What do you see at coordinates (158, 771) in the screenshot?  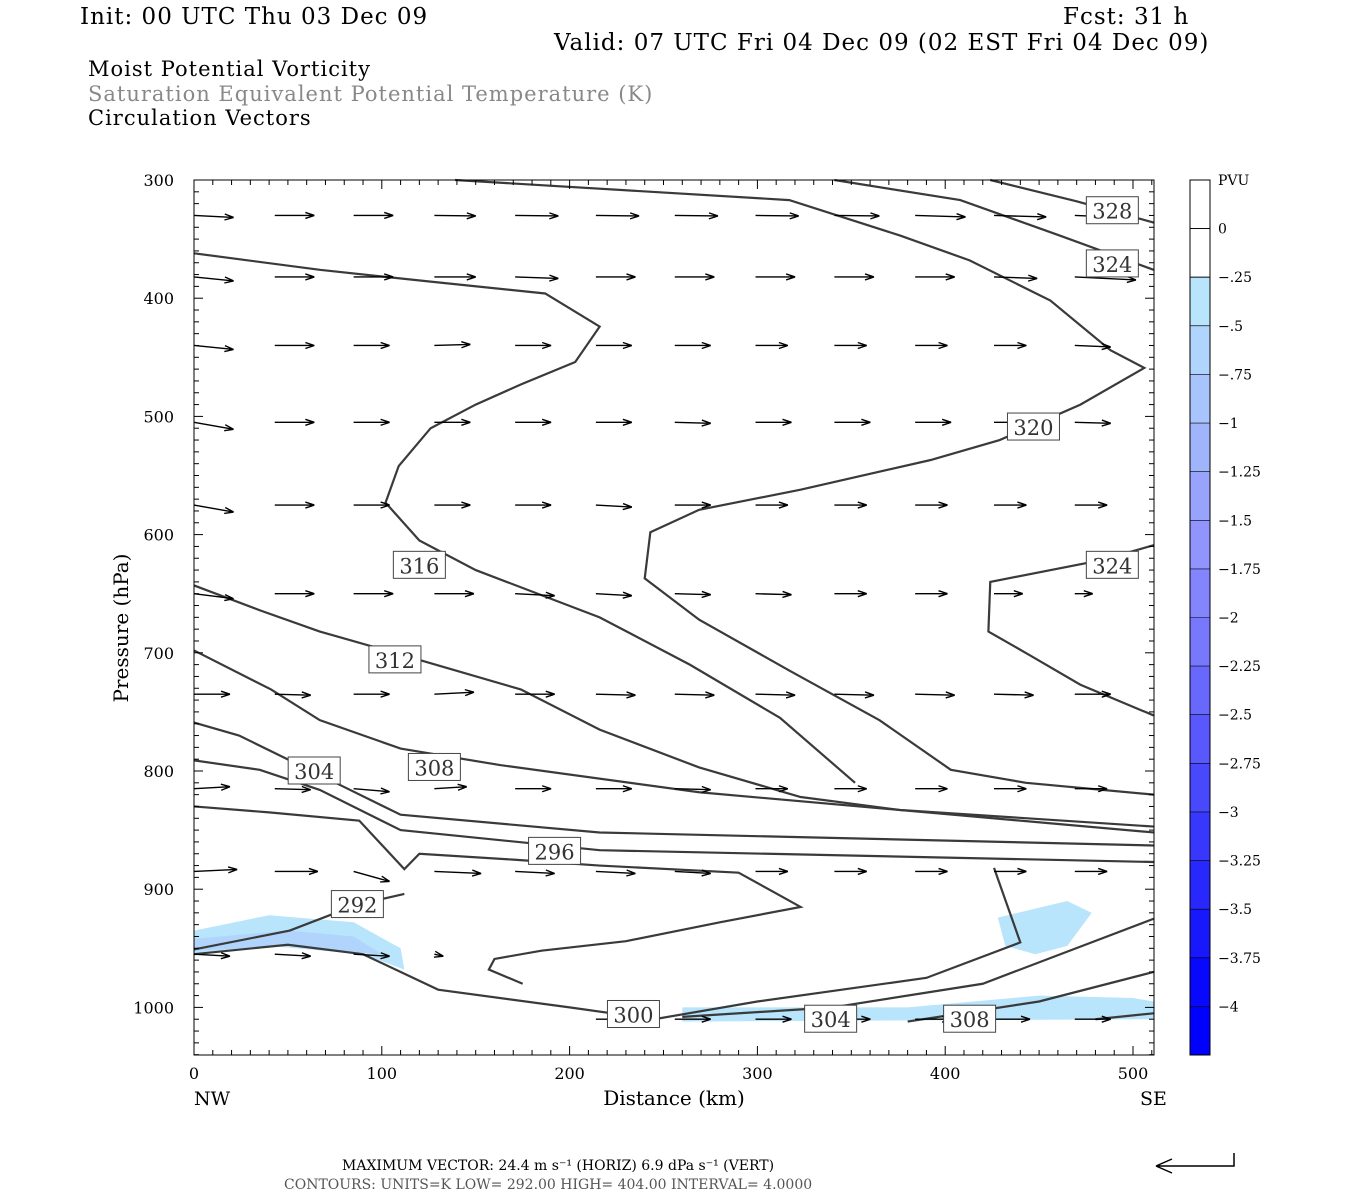 I see `y-tick-label: 800` at bounding box center [158, 771].